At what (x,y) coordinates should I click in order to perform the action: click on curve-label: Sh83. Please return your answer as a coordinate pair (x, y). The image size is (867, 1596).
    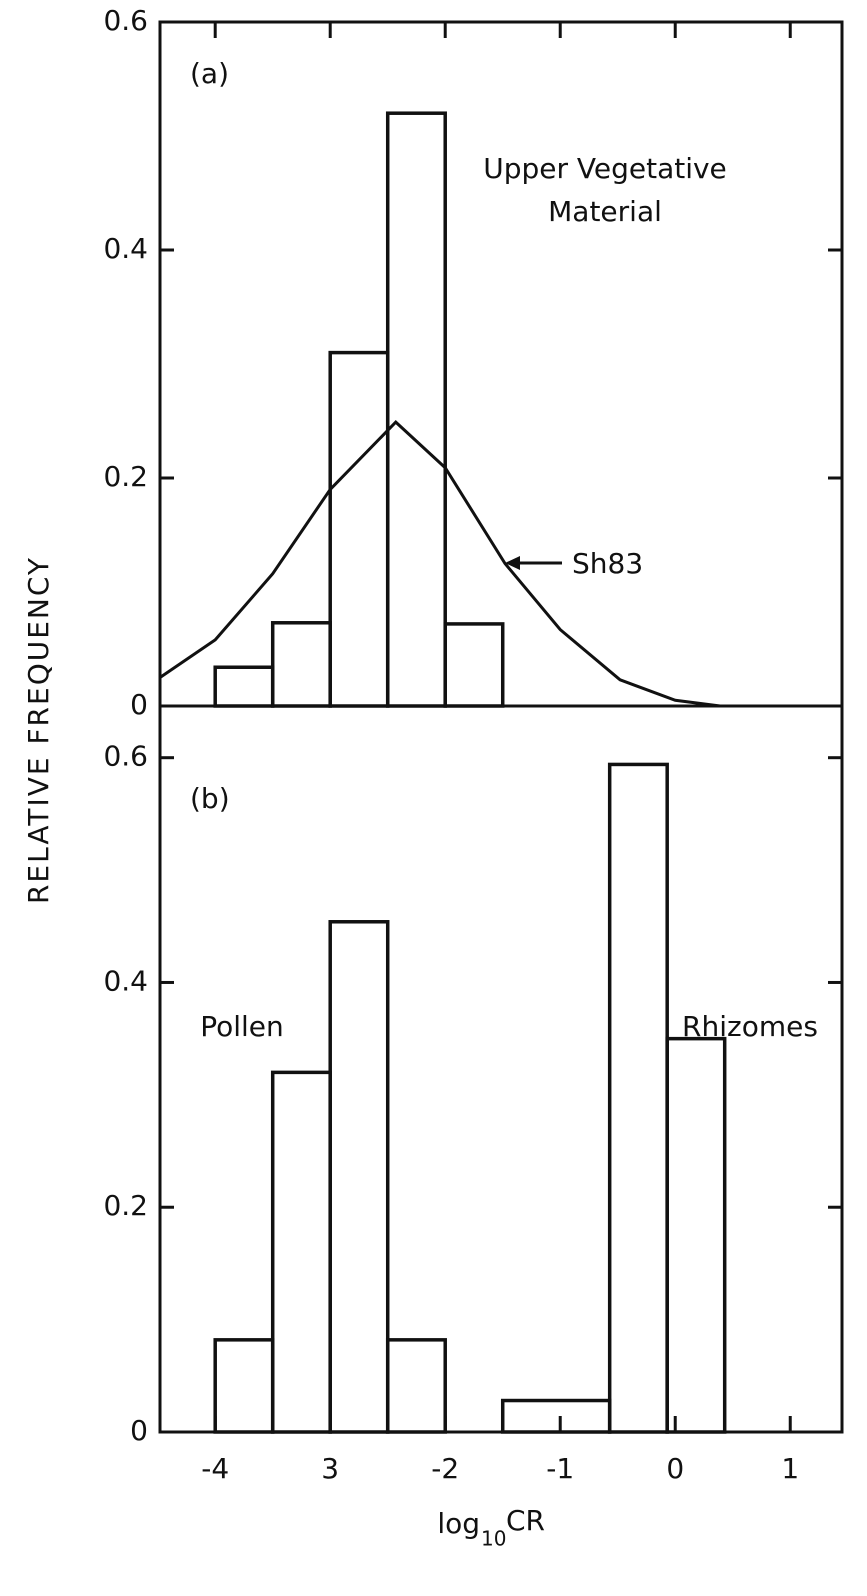
    Looking at the image, I should click on (607, 563).